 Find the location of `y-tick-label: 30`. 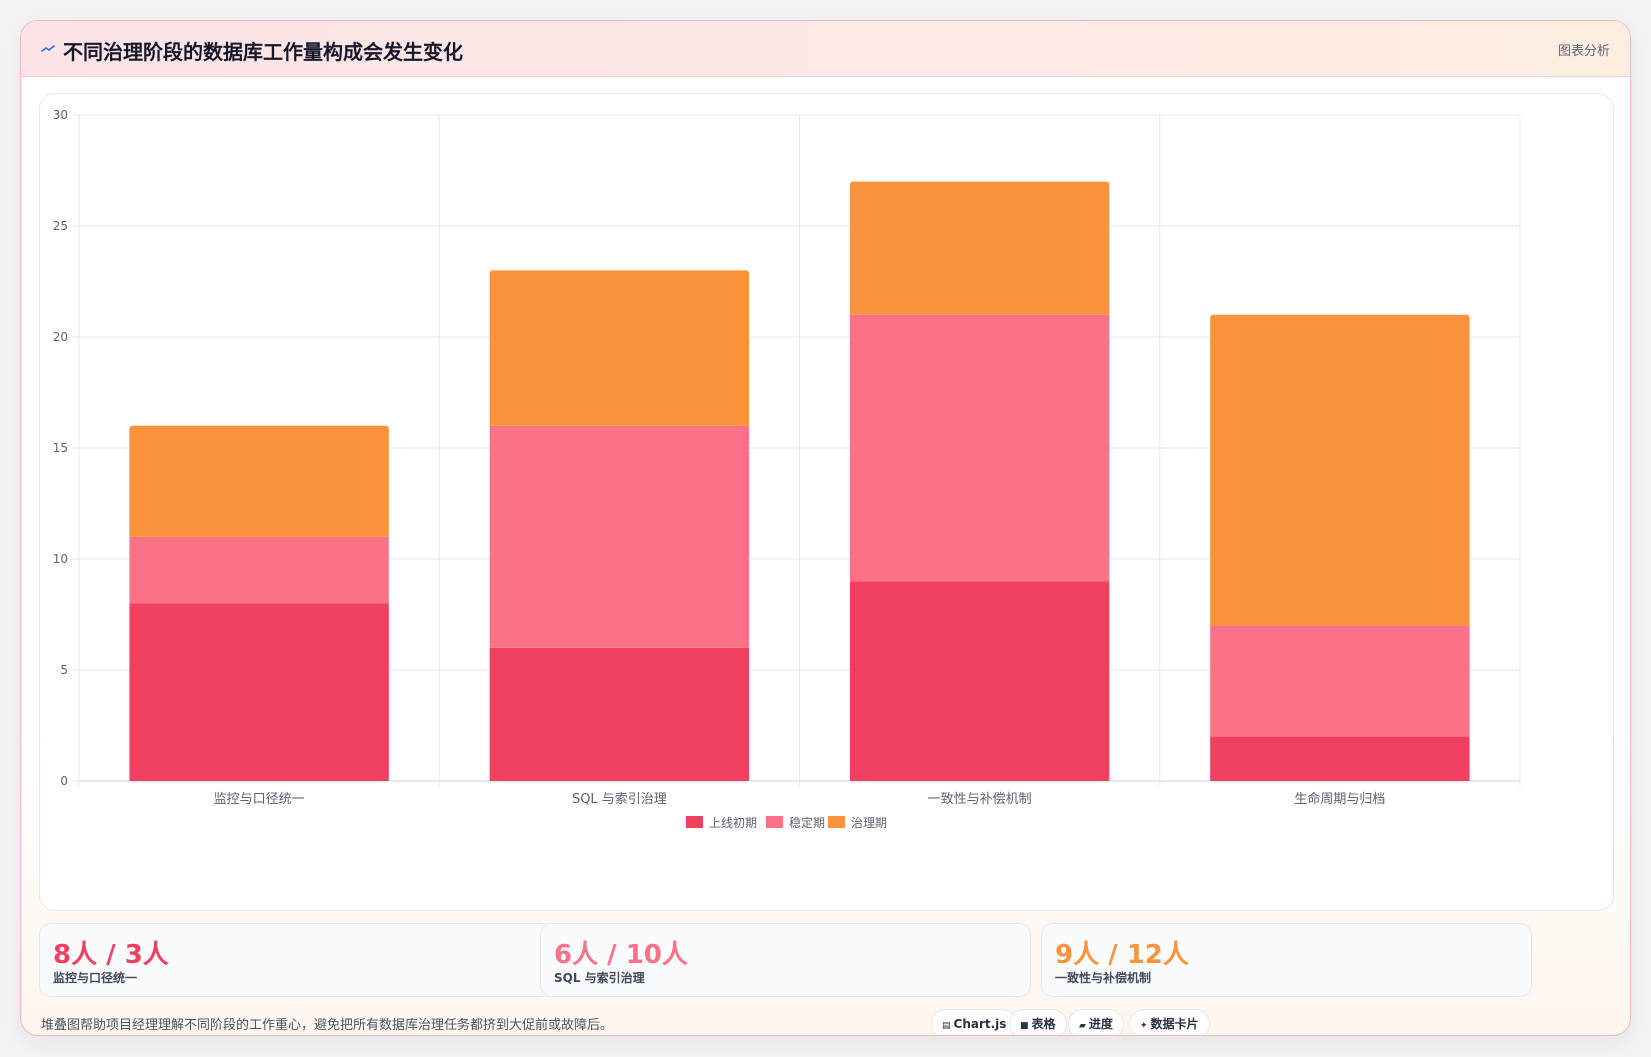

y-tick-label: 30 is located at coordinates (60, 115).